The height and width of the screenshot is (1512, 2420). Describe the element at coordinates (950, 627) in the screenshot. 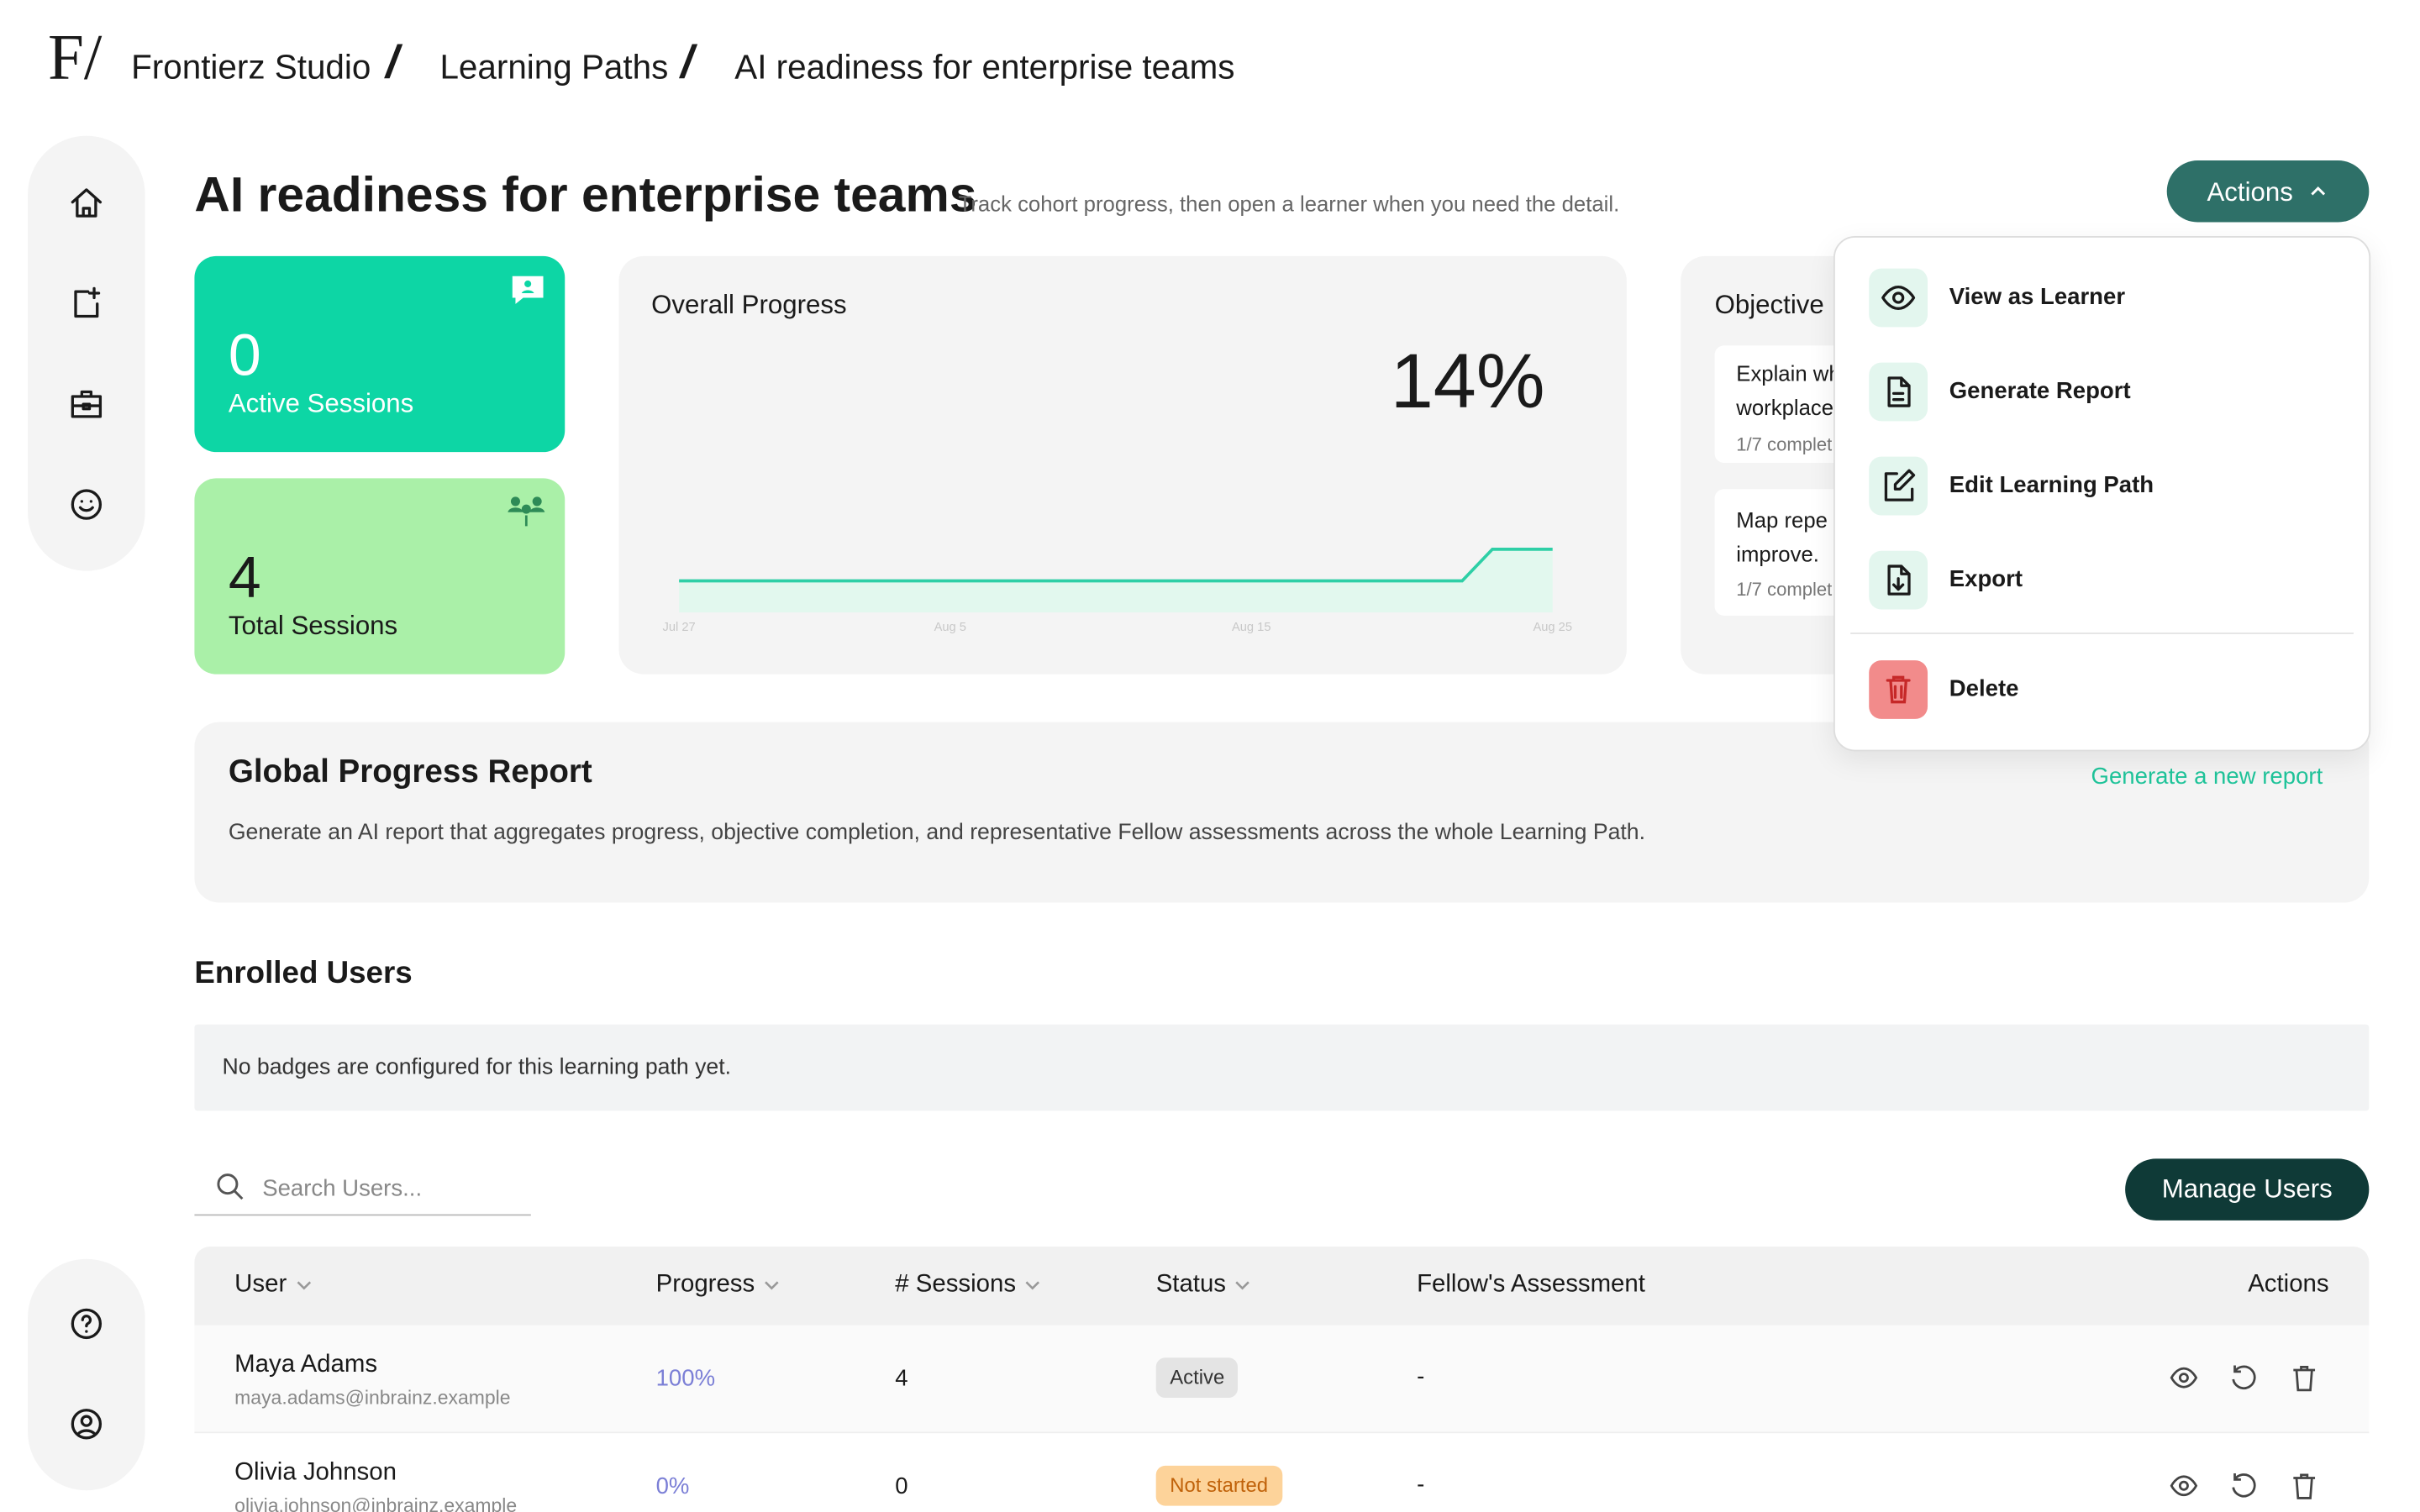

I see `x-tick-label: Aug 5` at that location.